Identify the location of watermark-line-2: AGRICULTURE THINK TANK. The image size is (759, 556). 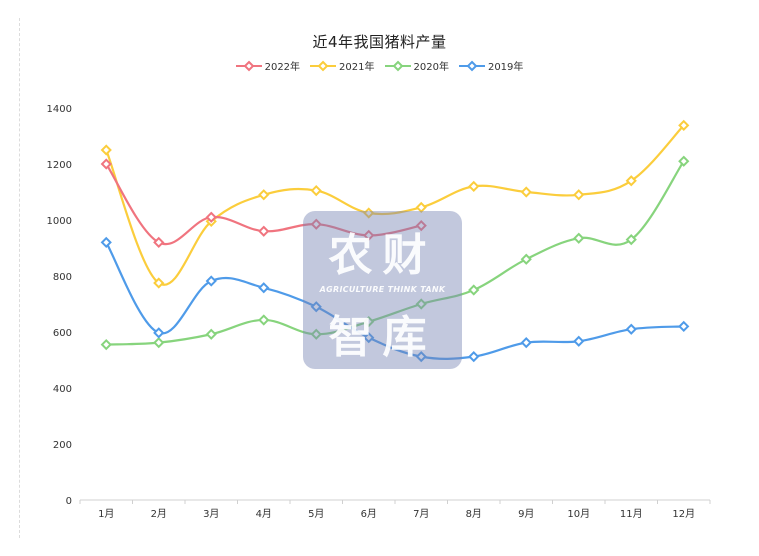
(382, 289).